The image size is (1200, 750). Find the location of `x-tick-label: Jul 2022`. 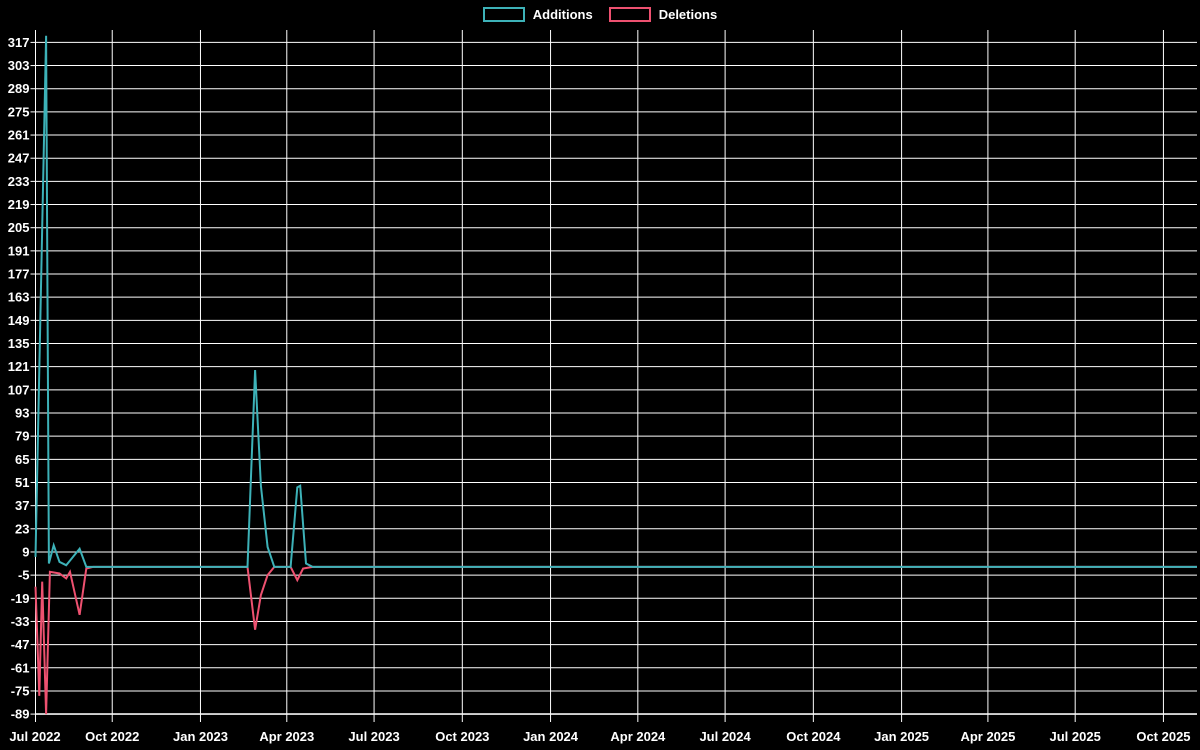

x-tick-label: Jul 2022 is located at coordinates (34, 736).